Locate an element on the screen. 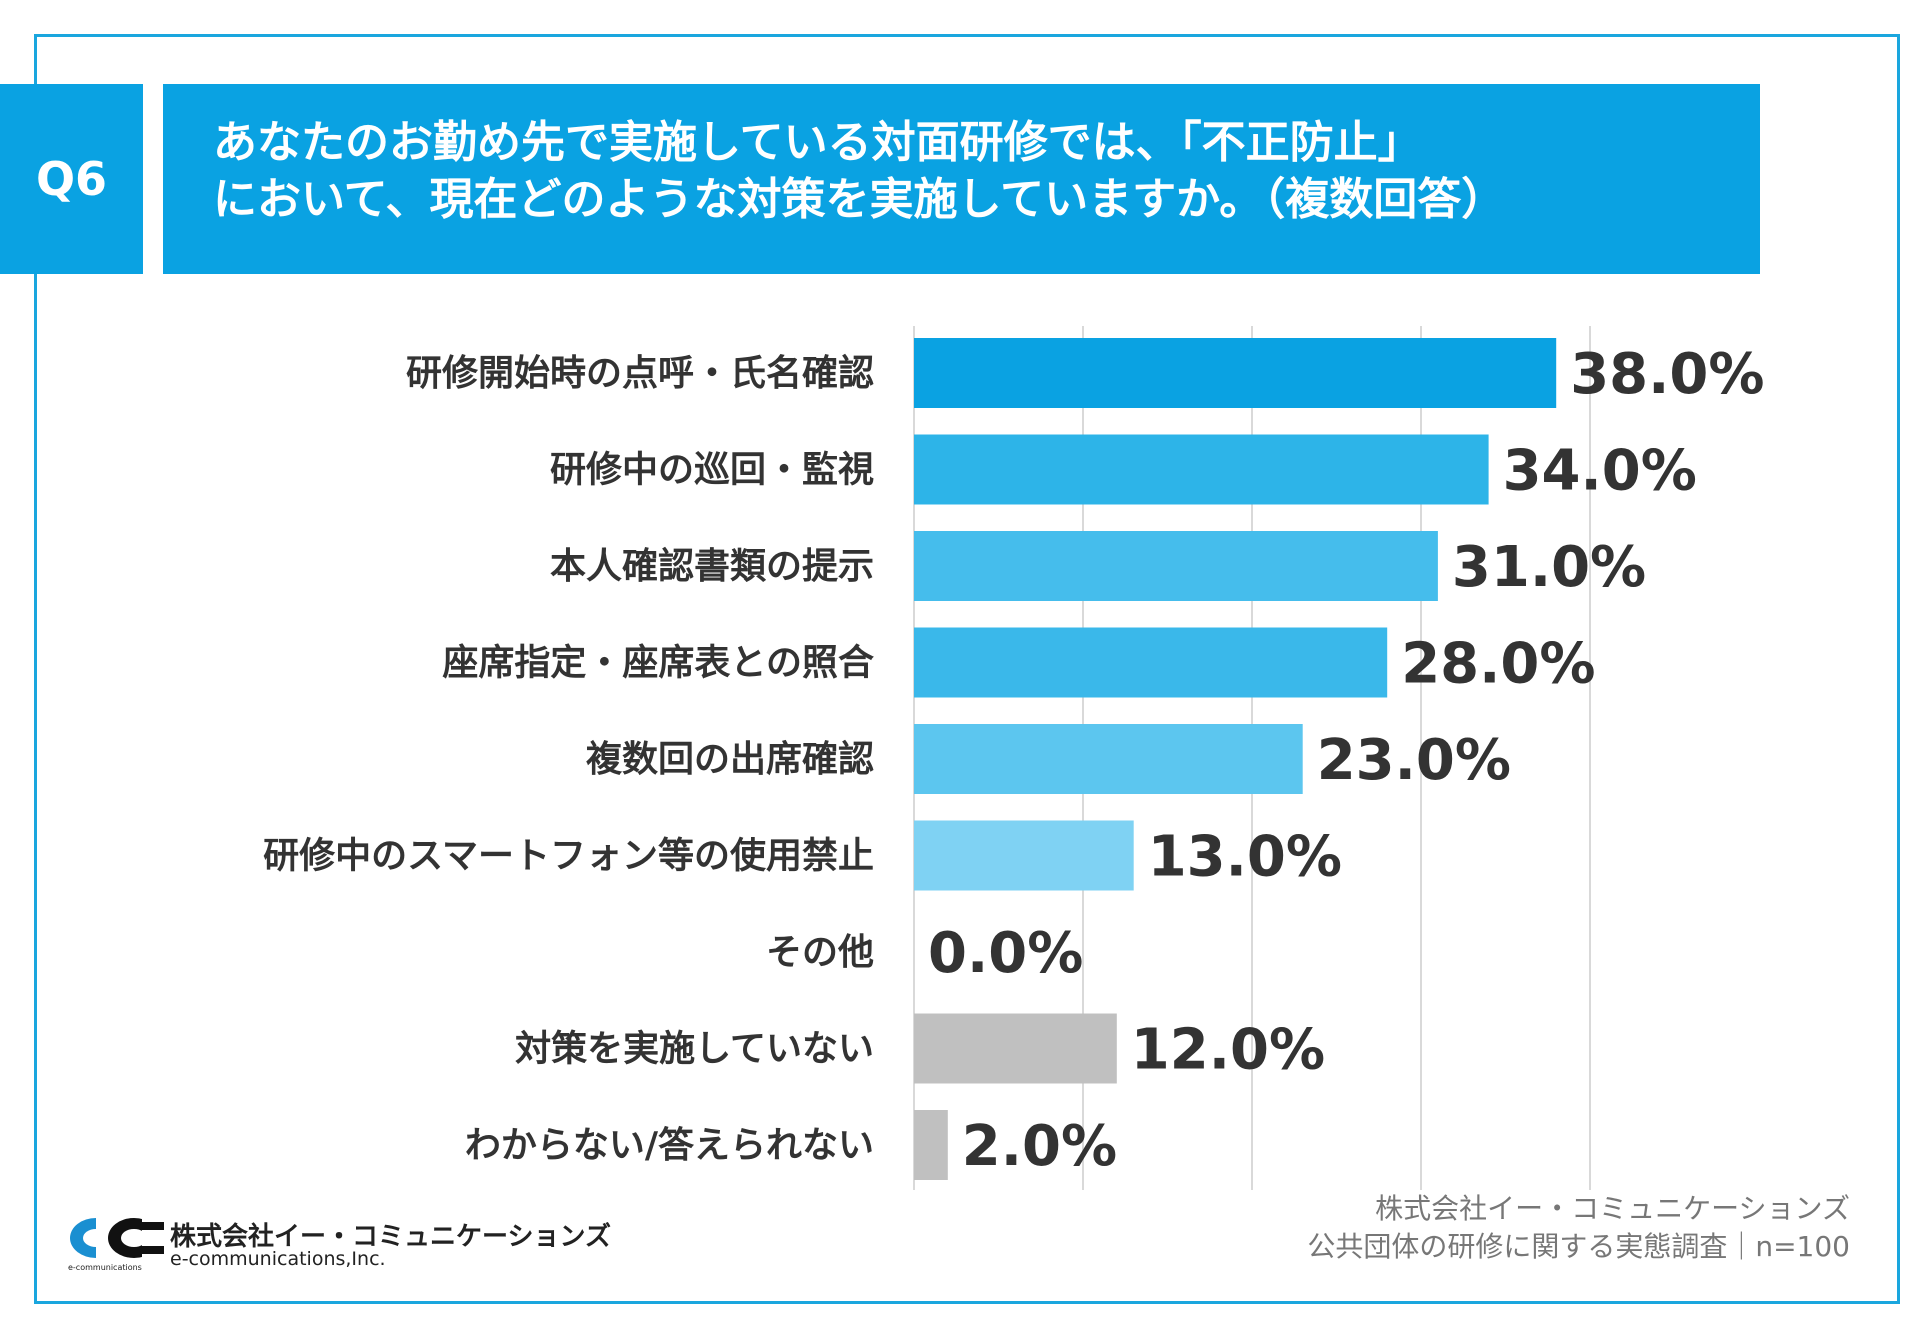 The image size is (1920, 1329). title-line-1: あなたのお勤め先で実施している対面研修では、「不正防止」 is located at coordinates (817, 142).